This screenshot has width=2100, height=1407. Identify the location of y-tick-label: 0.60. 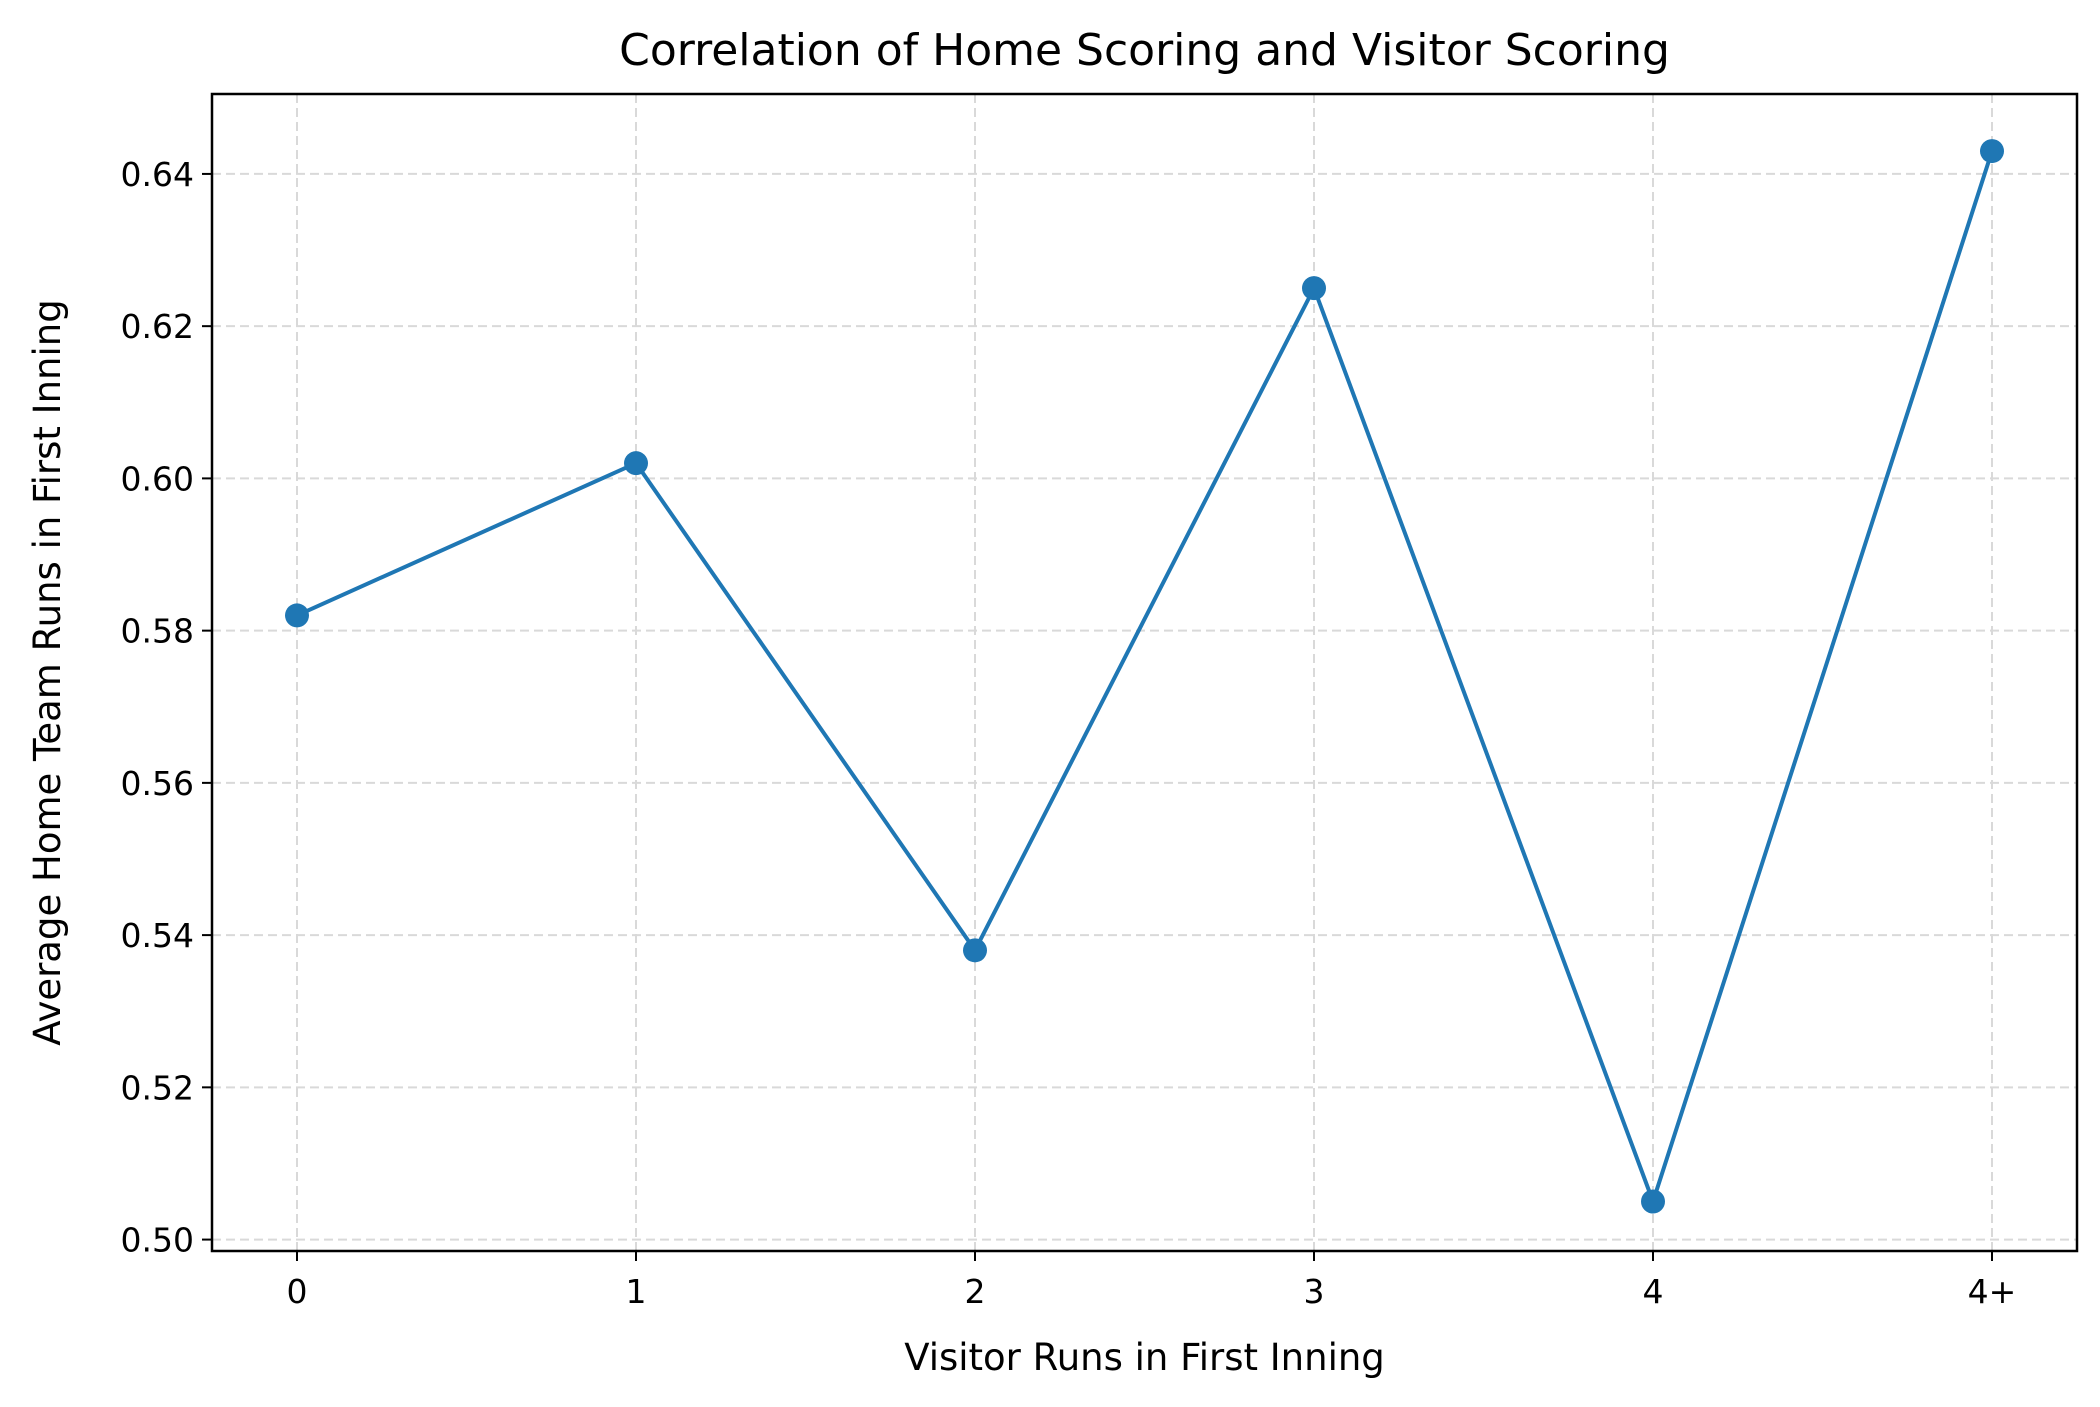
(157, 478).